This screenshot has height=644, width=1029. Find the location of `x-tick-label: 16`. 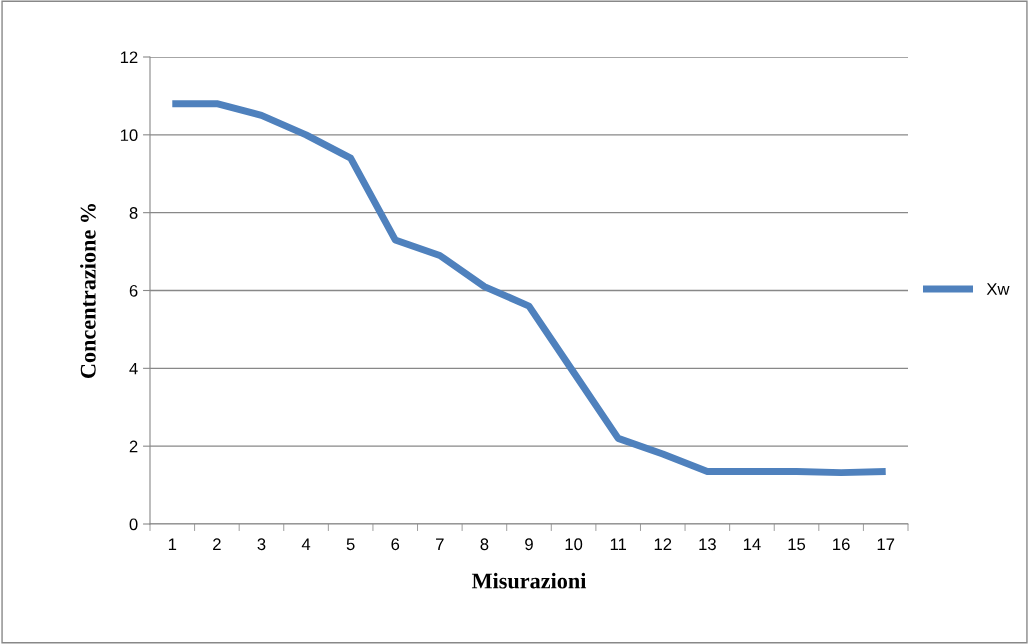

x-tick-label: 16 is located at coordinates (841, 544).